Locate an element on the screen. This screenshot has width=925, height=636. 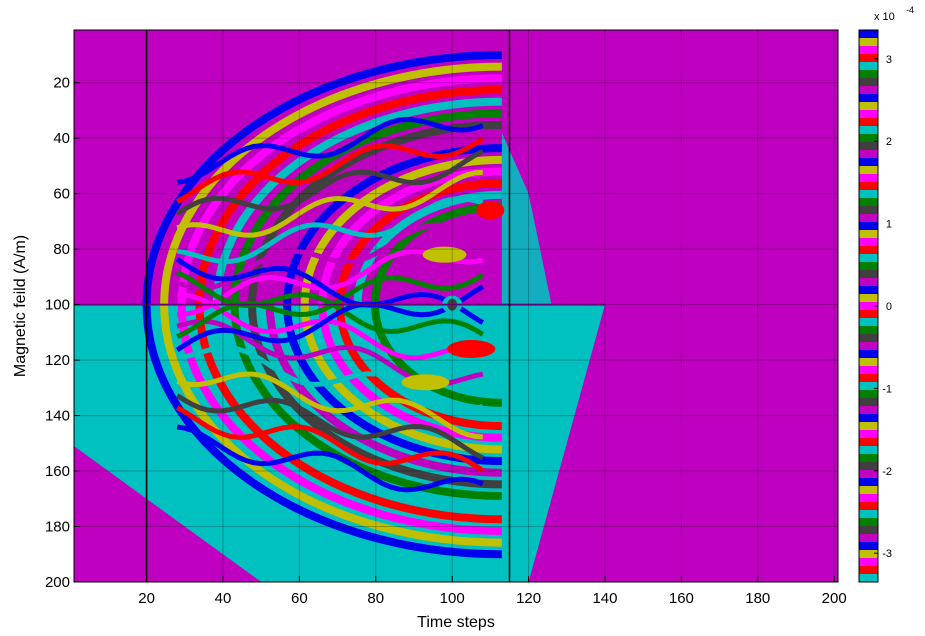
yellow-blob-lower is located at coordinates (425, 382).